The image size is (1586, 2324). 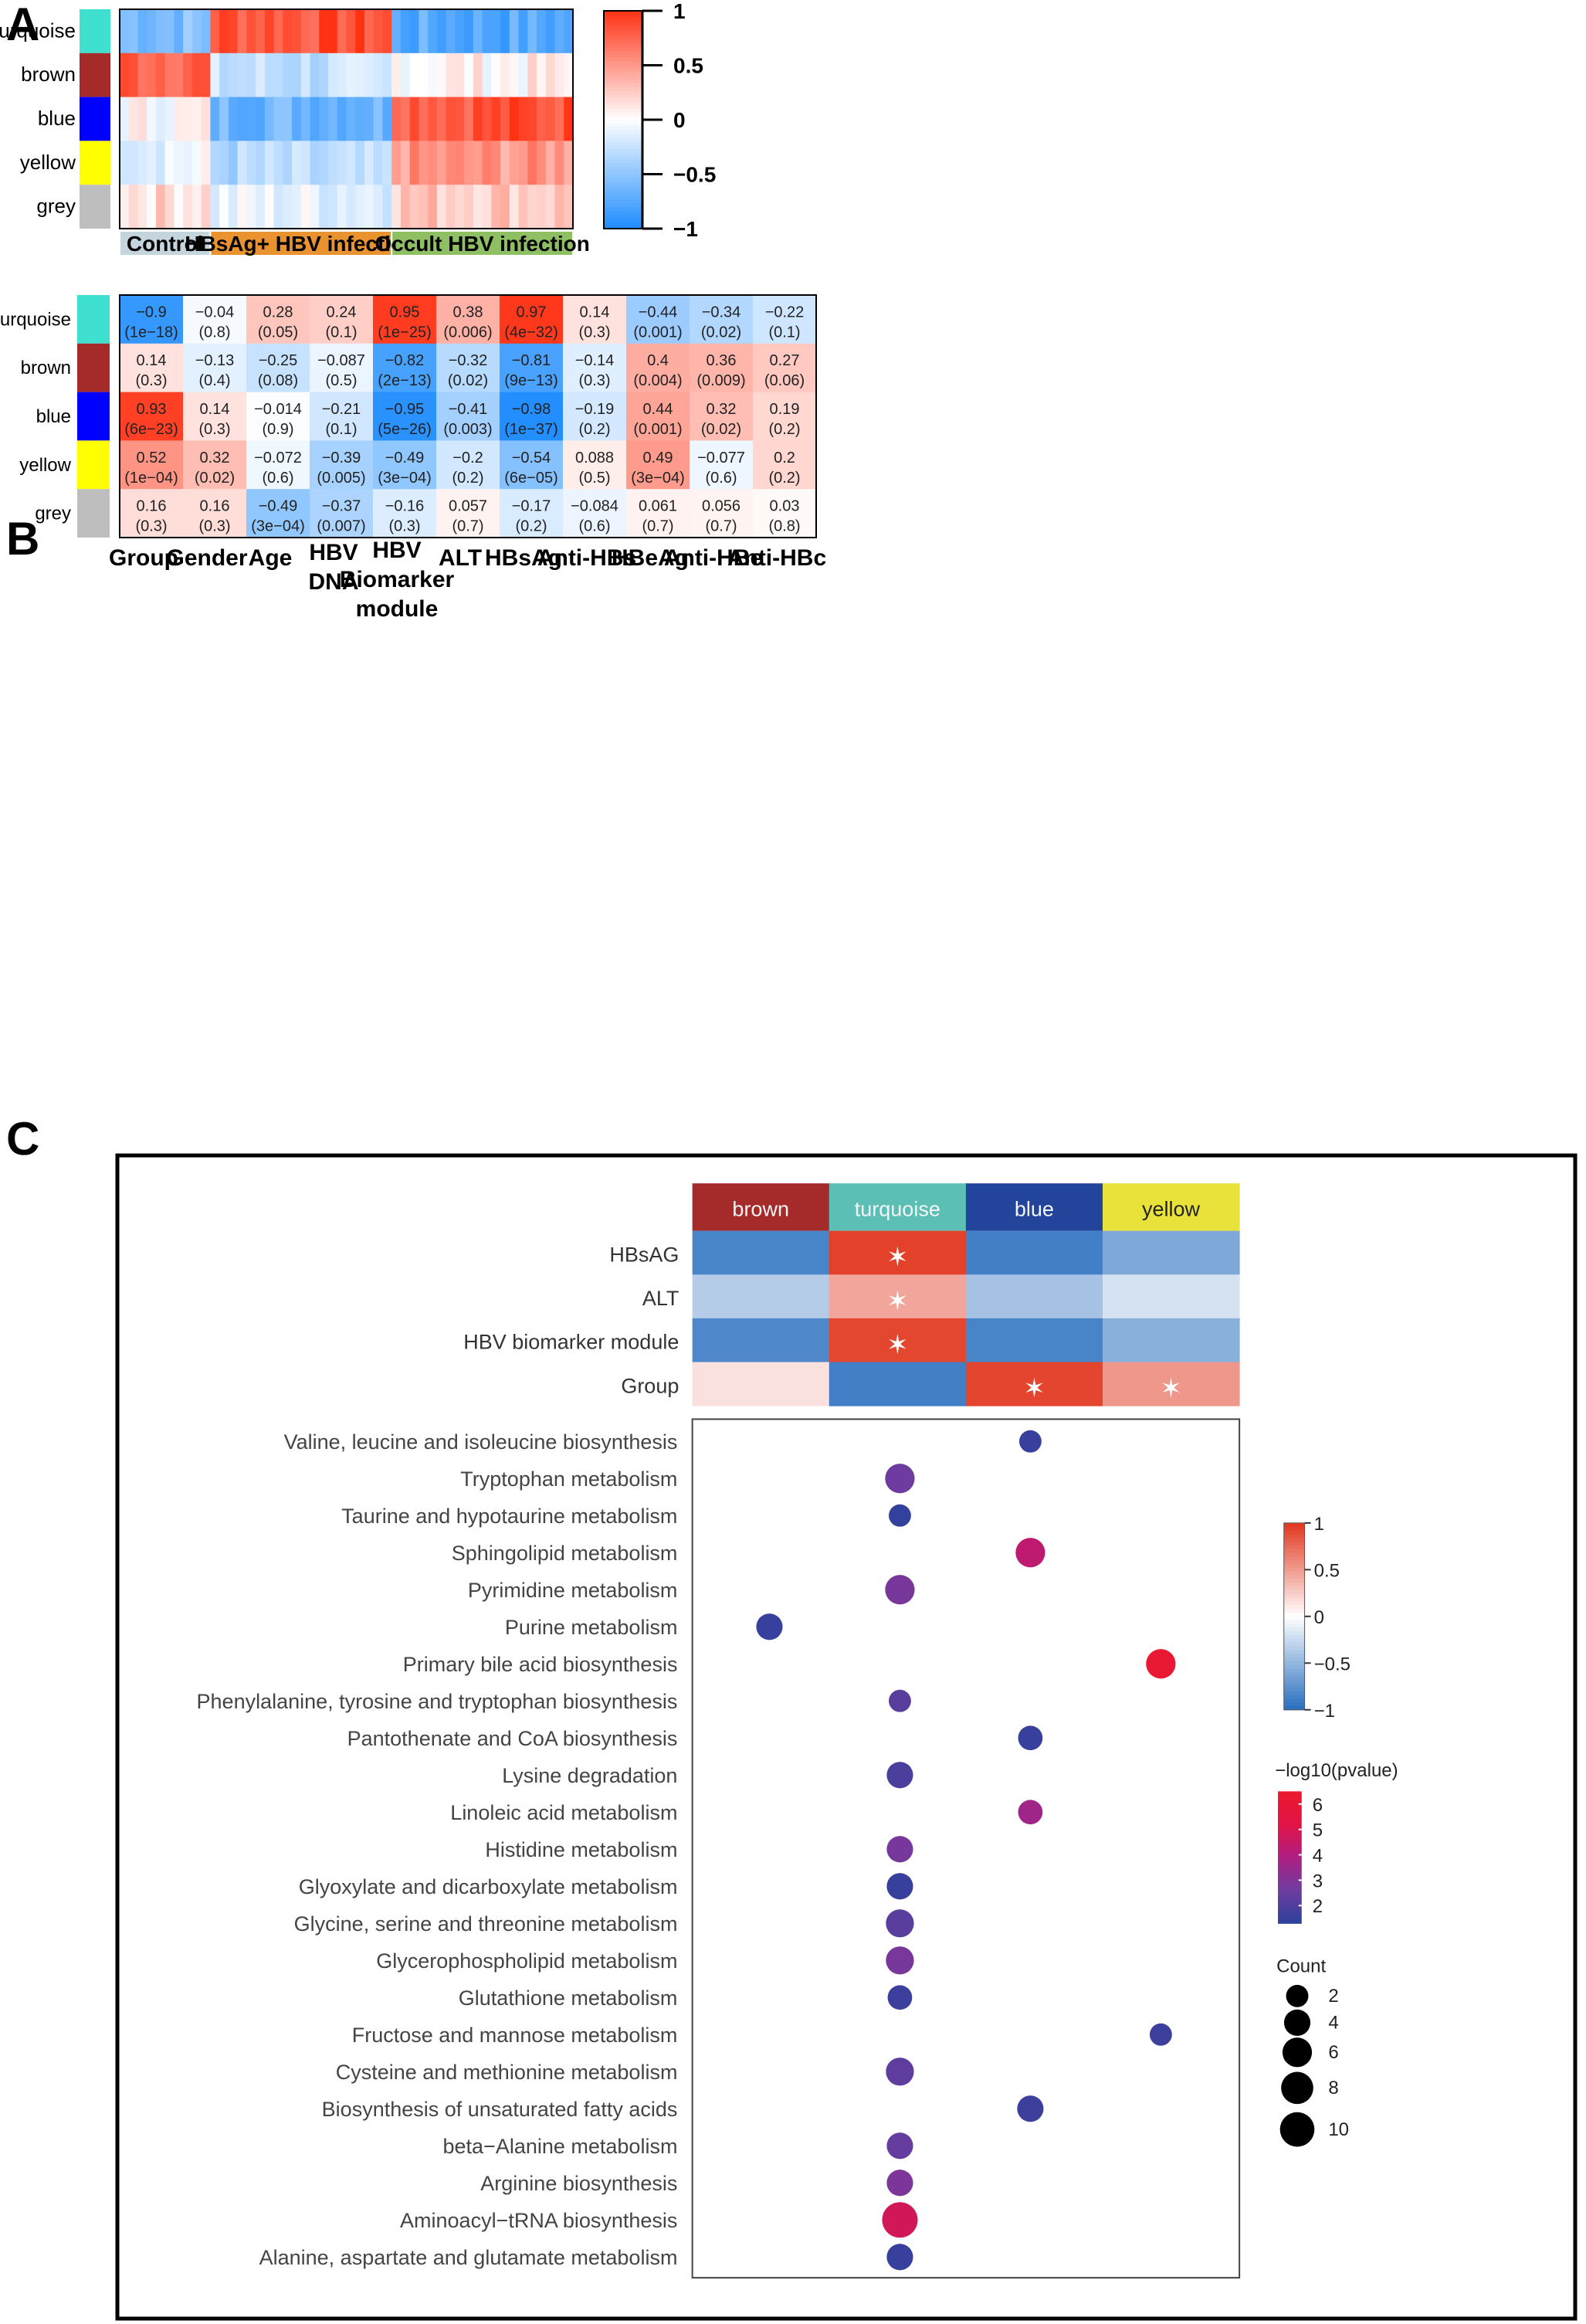 I want to click on group-label-2: Occult HBV infection, so click(x=482, y=244).